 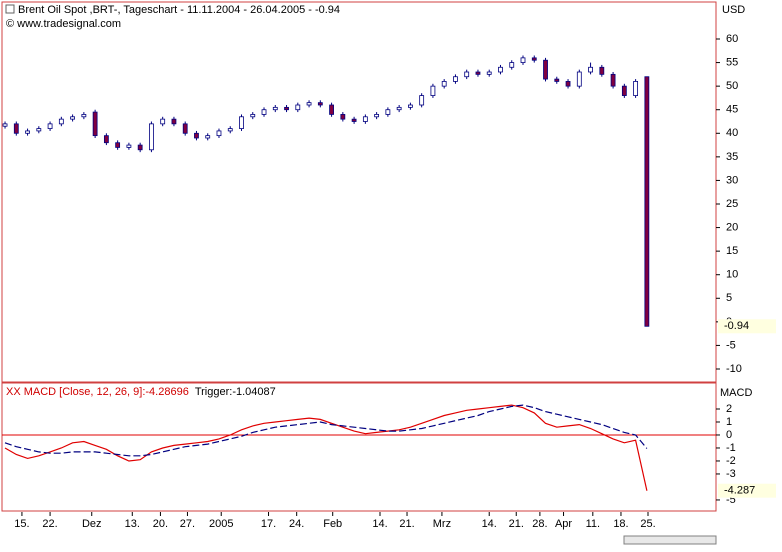 What do you see at coordinates (620, 524) in the screenshot?
I see `x-tick-label: 18.` at bounding box center [620, 524].